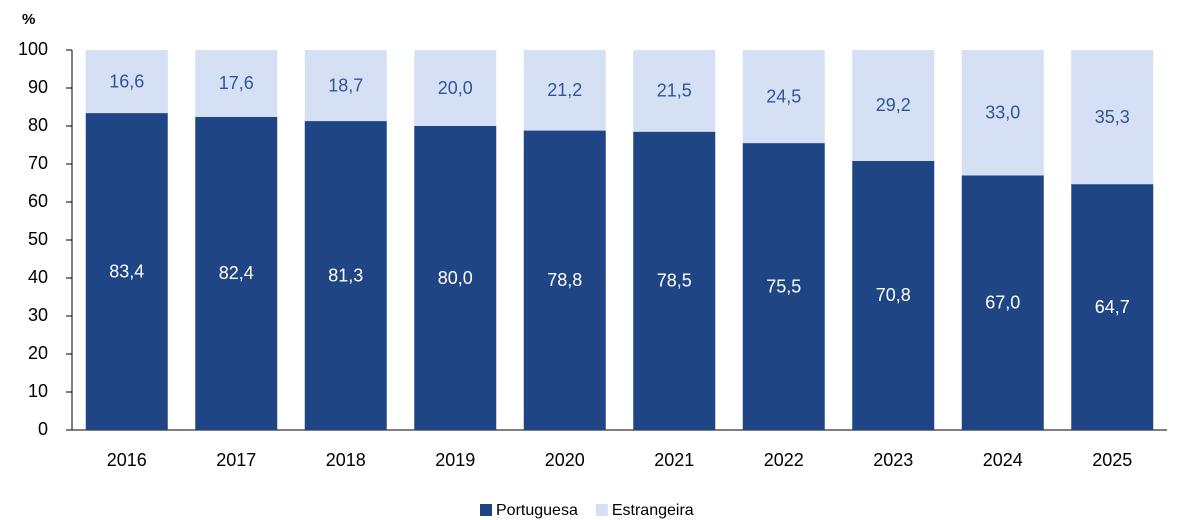  I want to click on data-label: 33,0, so click(1002, 112).